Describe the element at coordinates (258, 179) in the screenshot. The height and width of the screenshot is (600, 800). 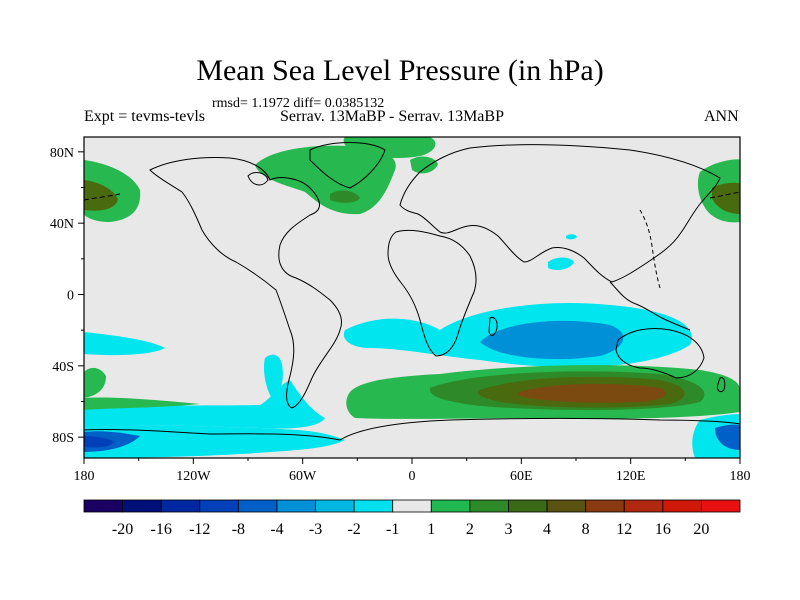
I see `coast-hudson` at that location.